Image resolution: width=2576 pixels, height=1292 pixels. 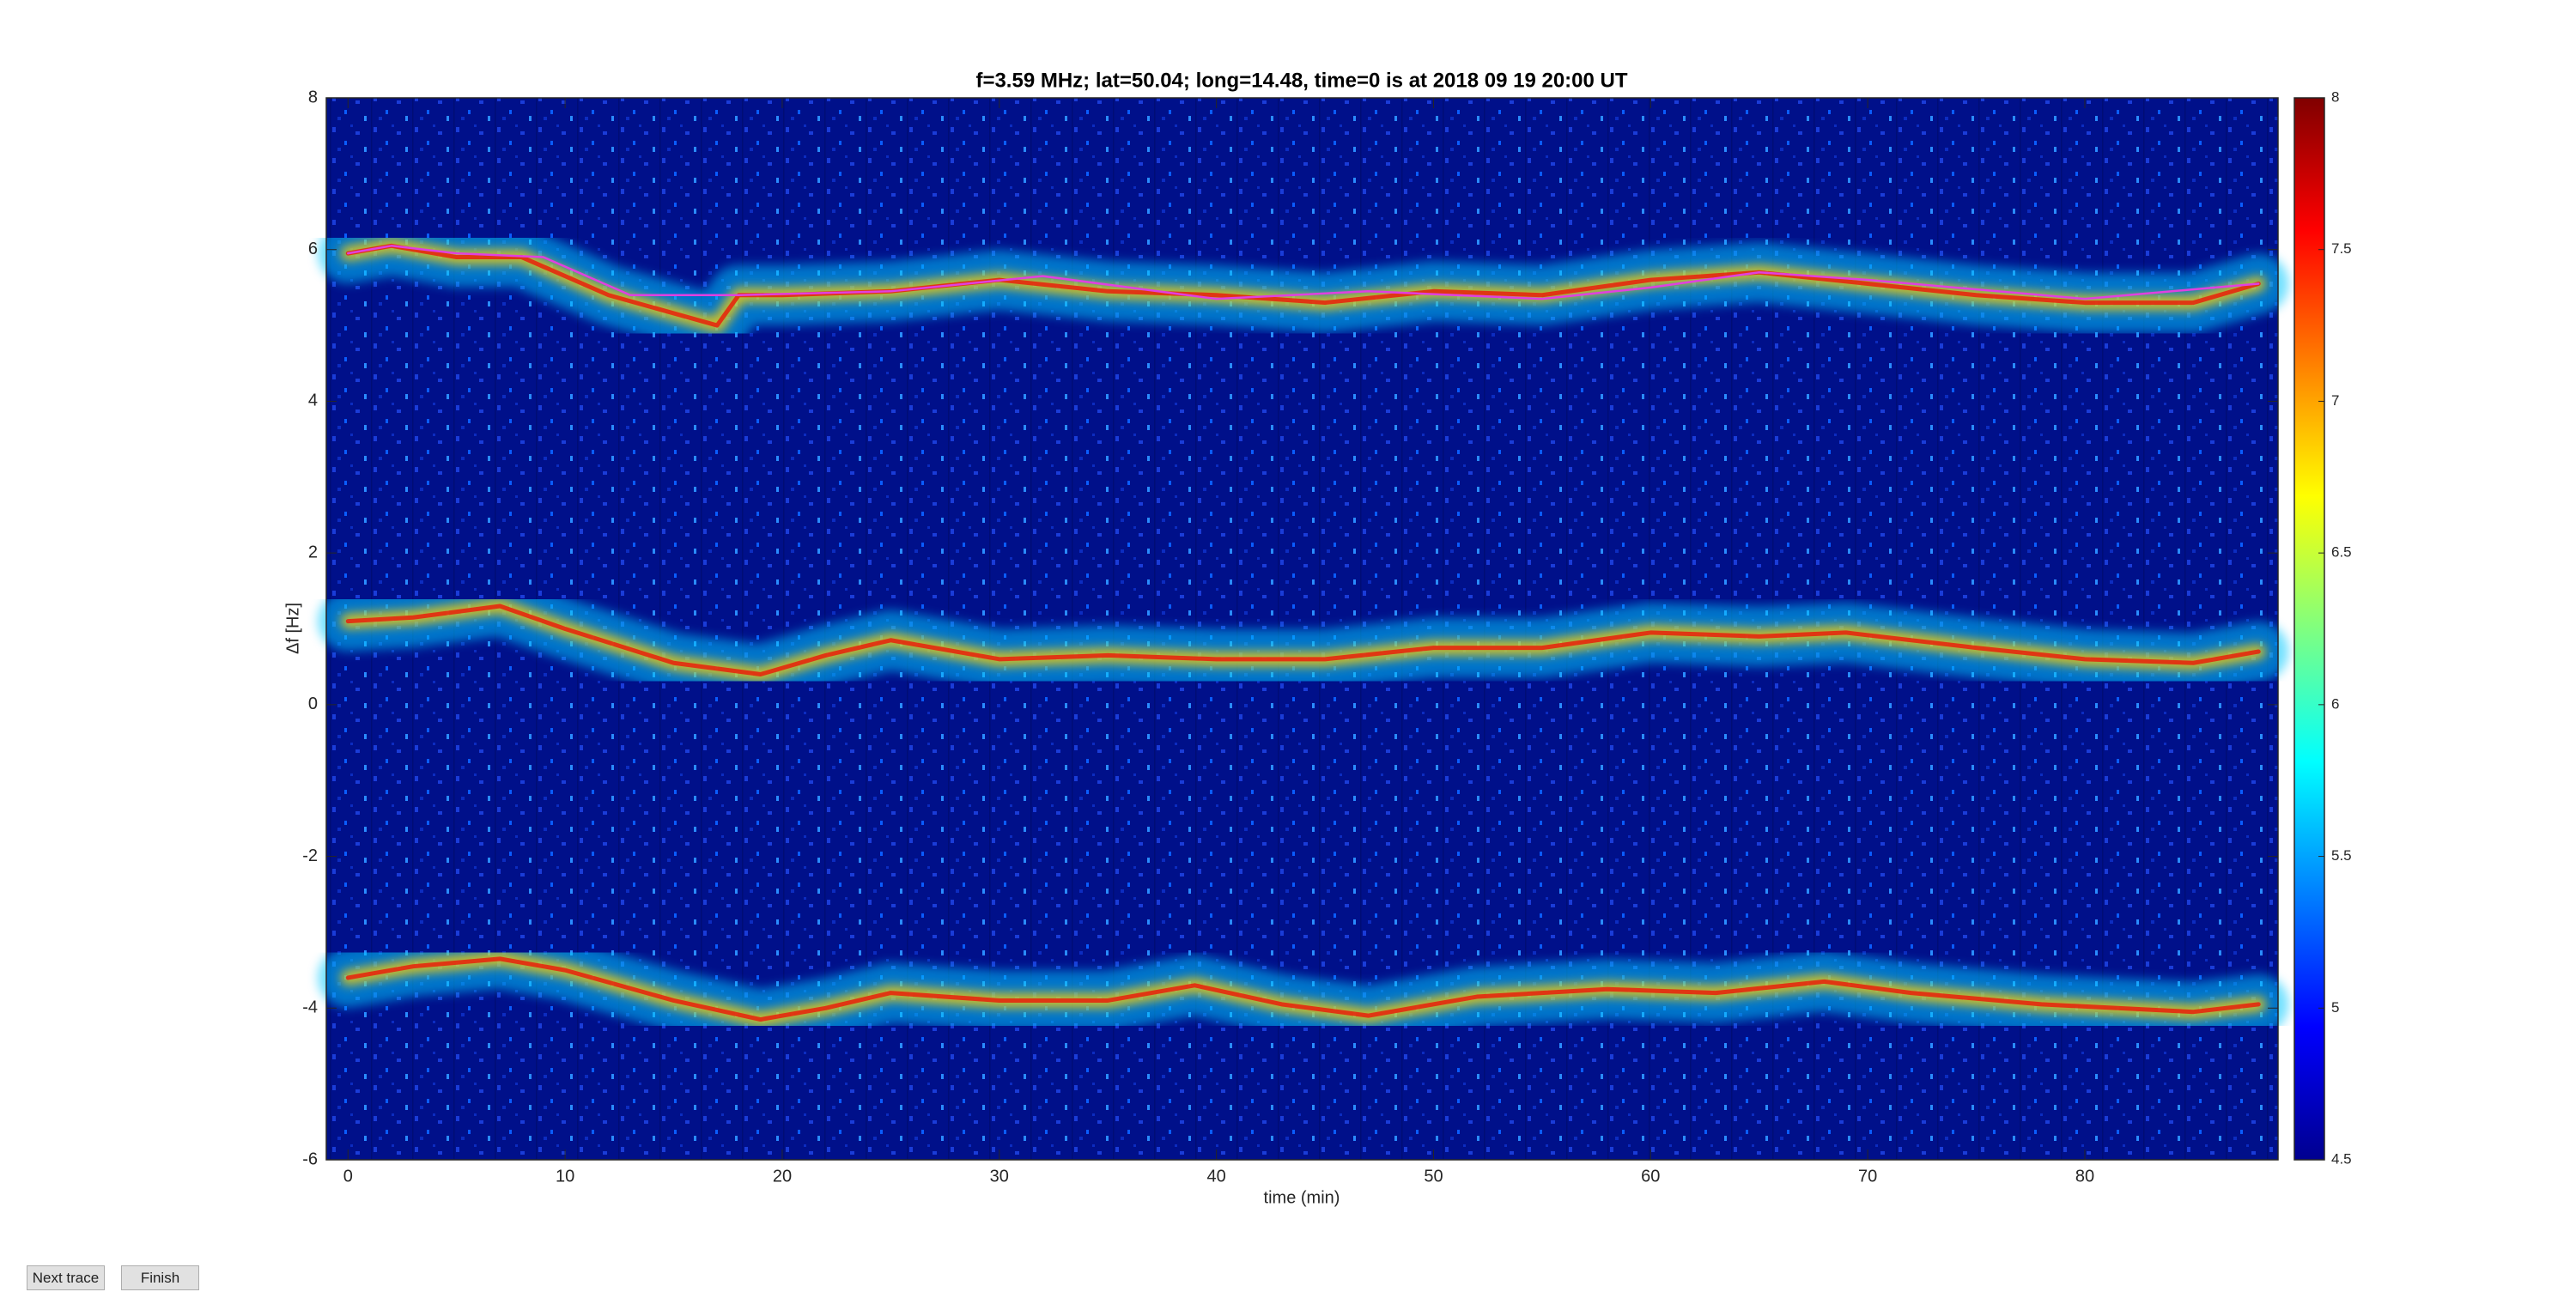 What do you see at coordinates (313, 249) in the screenshot?
I see `y-tick-label: 6` at bounding box center [313, 249].